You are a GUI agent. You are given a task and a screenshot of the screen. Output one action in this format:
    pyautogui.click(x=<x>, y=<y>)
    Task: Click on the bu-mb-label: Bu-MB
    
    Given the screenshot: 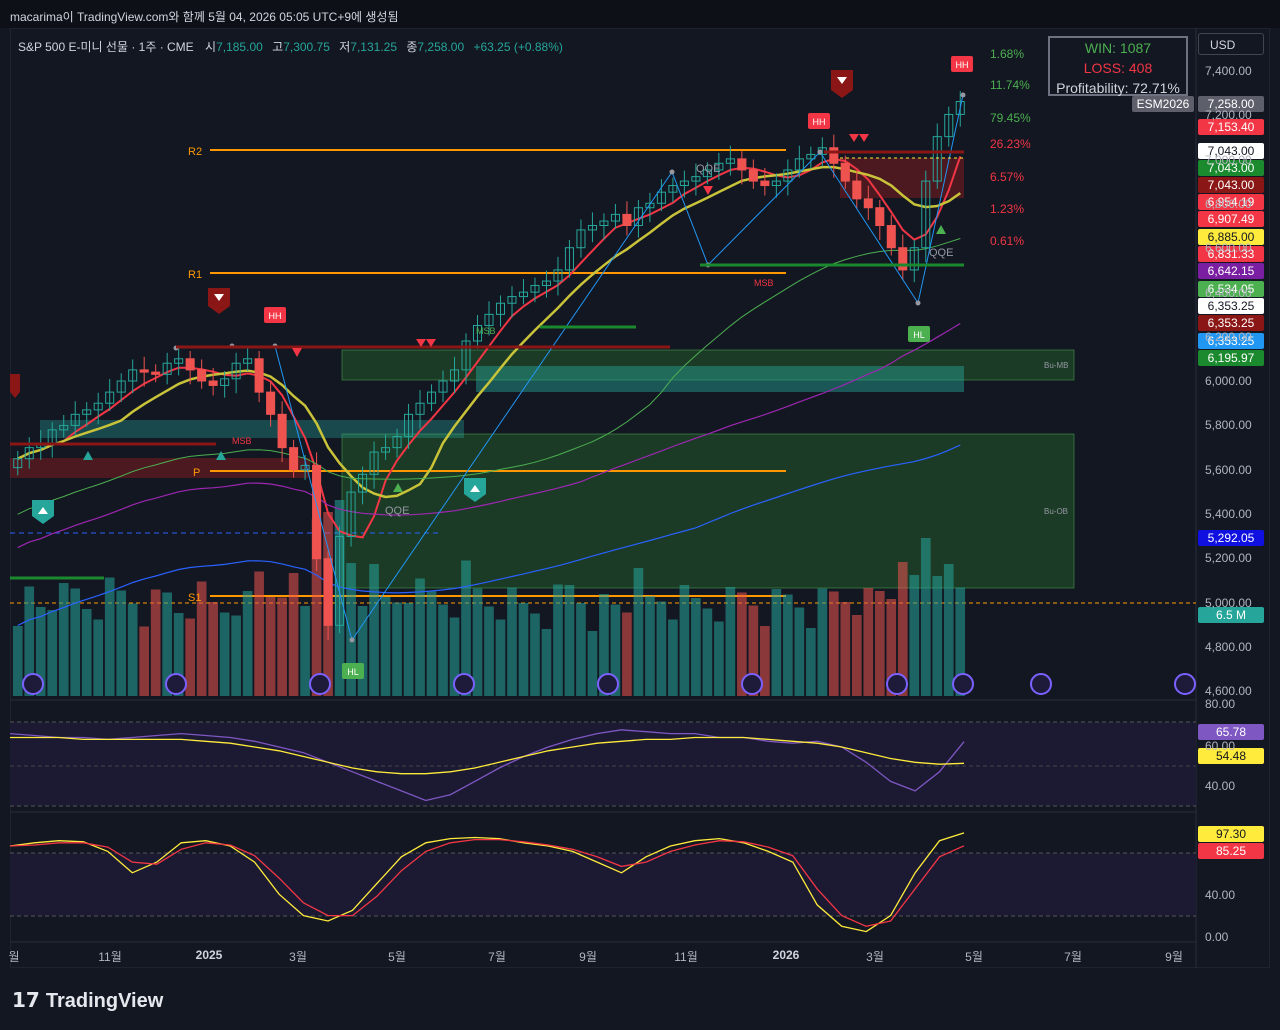 What is the action you would take?
    pyautogui.click(x=1056, y=365)
    